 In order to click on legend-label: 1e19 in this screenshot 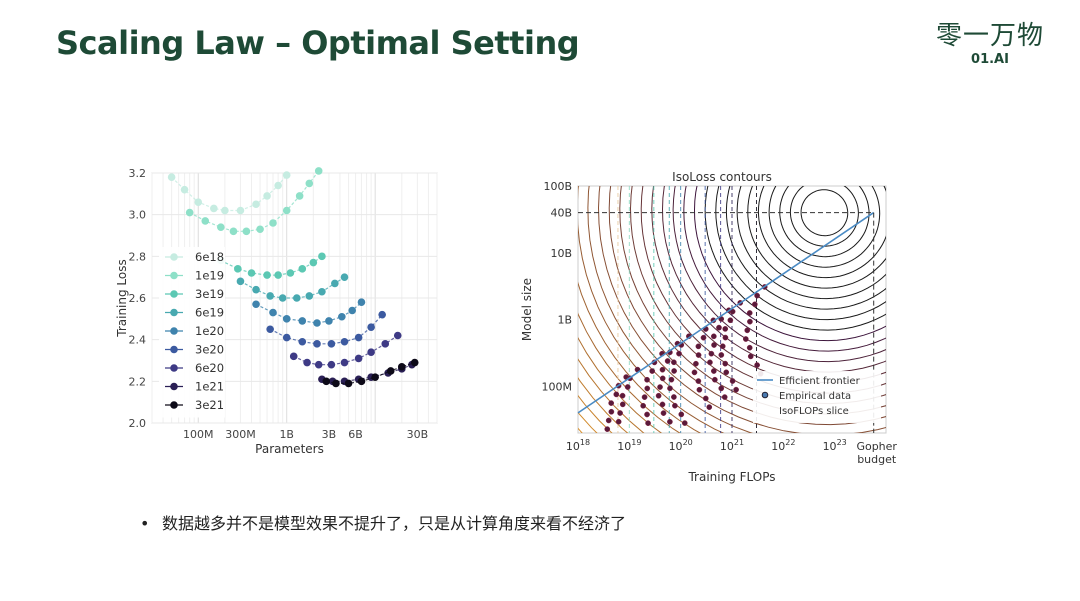, I will do `click(209, 276)`.